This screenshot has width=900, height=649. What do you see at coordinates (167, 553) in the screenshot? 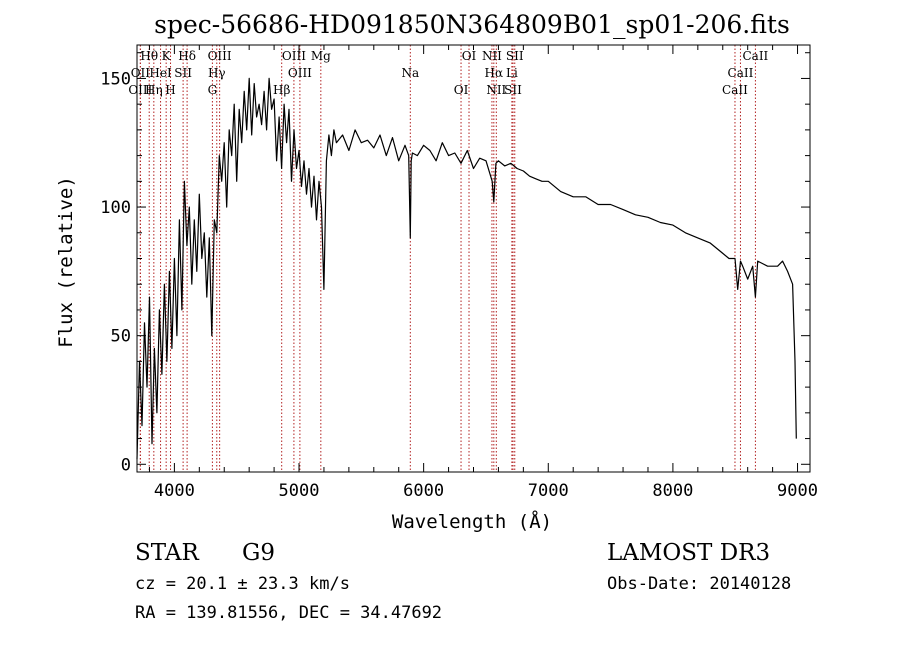
I see `object-class: STAR` at bounding box center [167, 553].